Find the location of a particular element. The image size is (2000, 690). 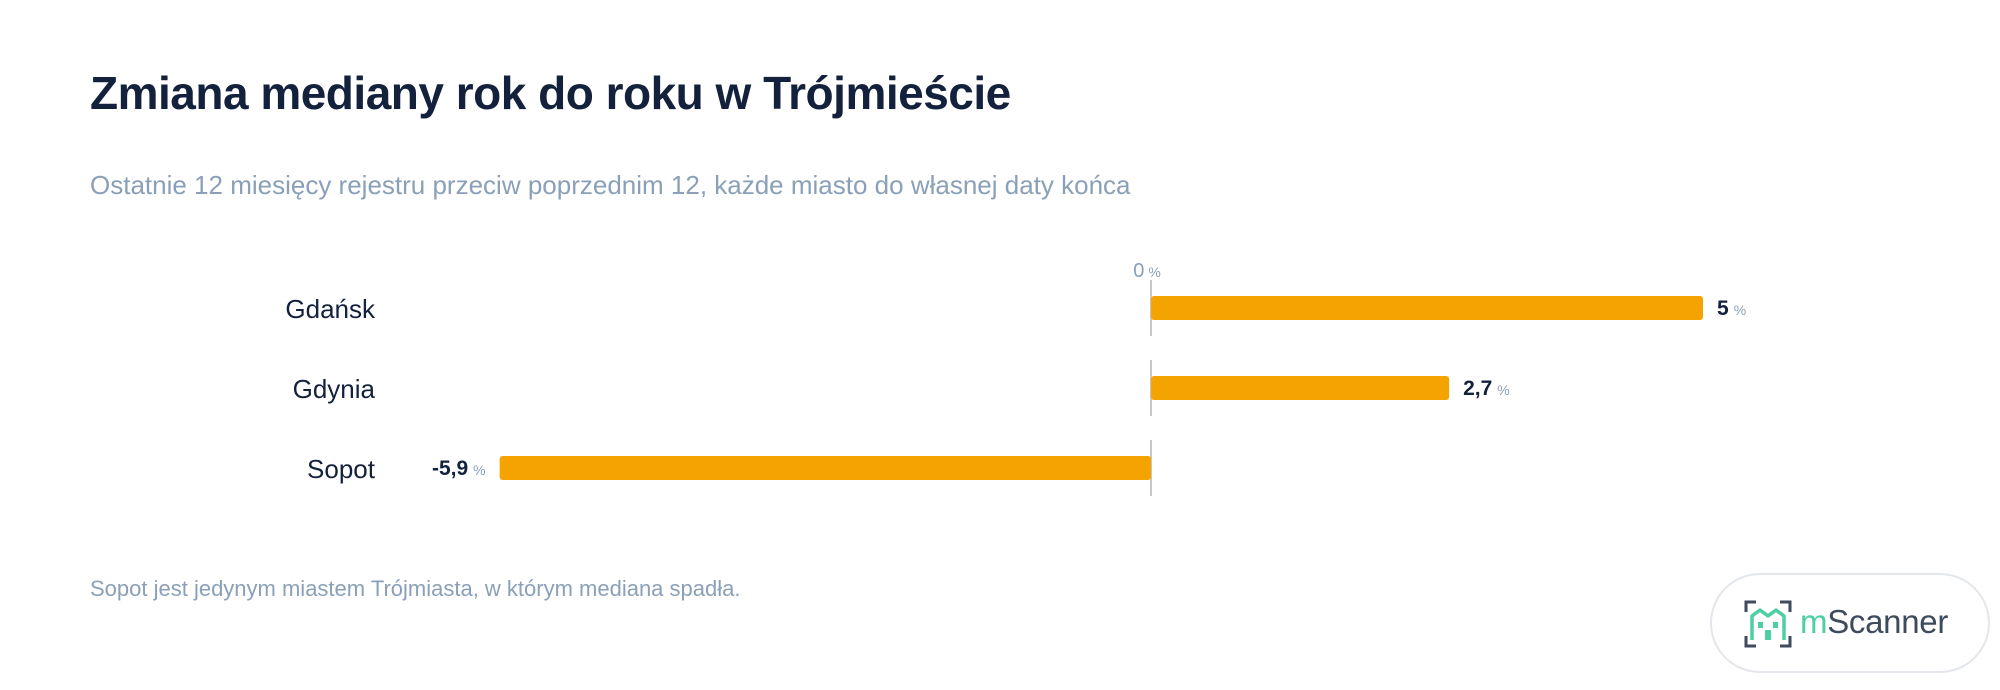

mscanner-logo: mScanner is located at coordinates (1850, 623).